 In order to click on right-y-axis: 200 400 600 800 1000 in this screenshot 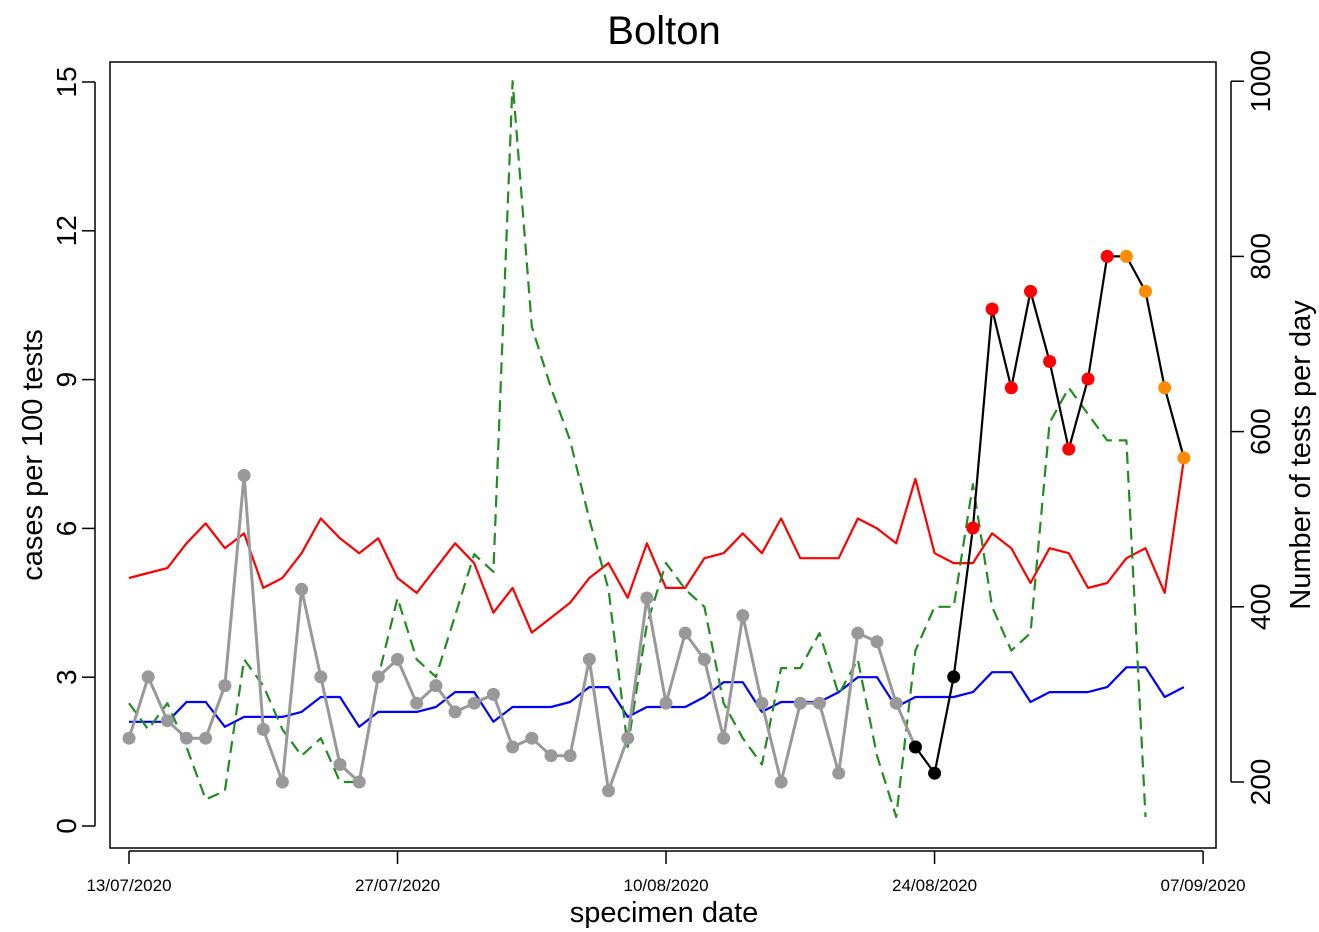, I will do `click(1253, 428)`.